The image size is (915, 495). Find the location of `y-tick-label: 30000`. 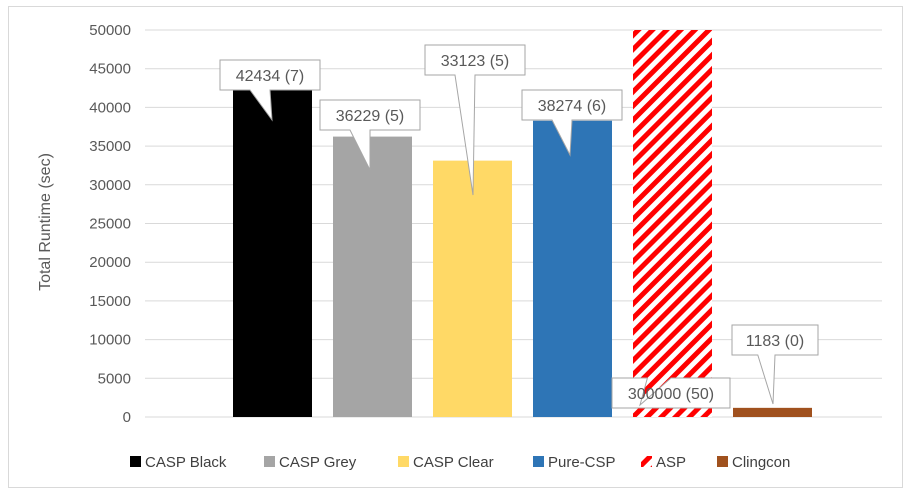

y-tick-label: 30000 is located at coordinates (110, 185).